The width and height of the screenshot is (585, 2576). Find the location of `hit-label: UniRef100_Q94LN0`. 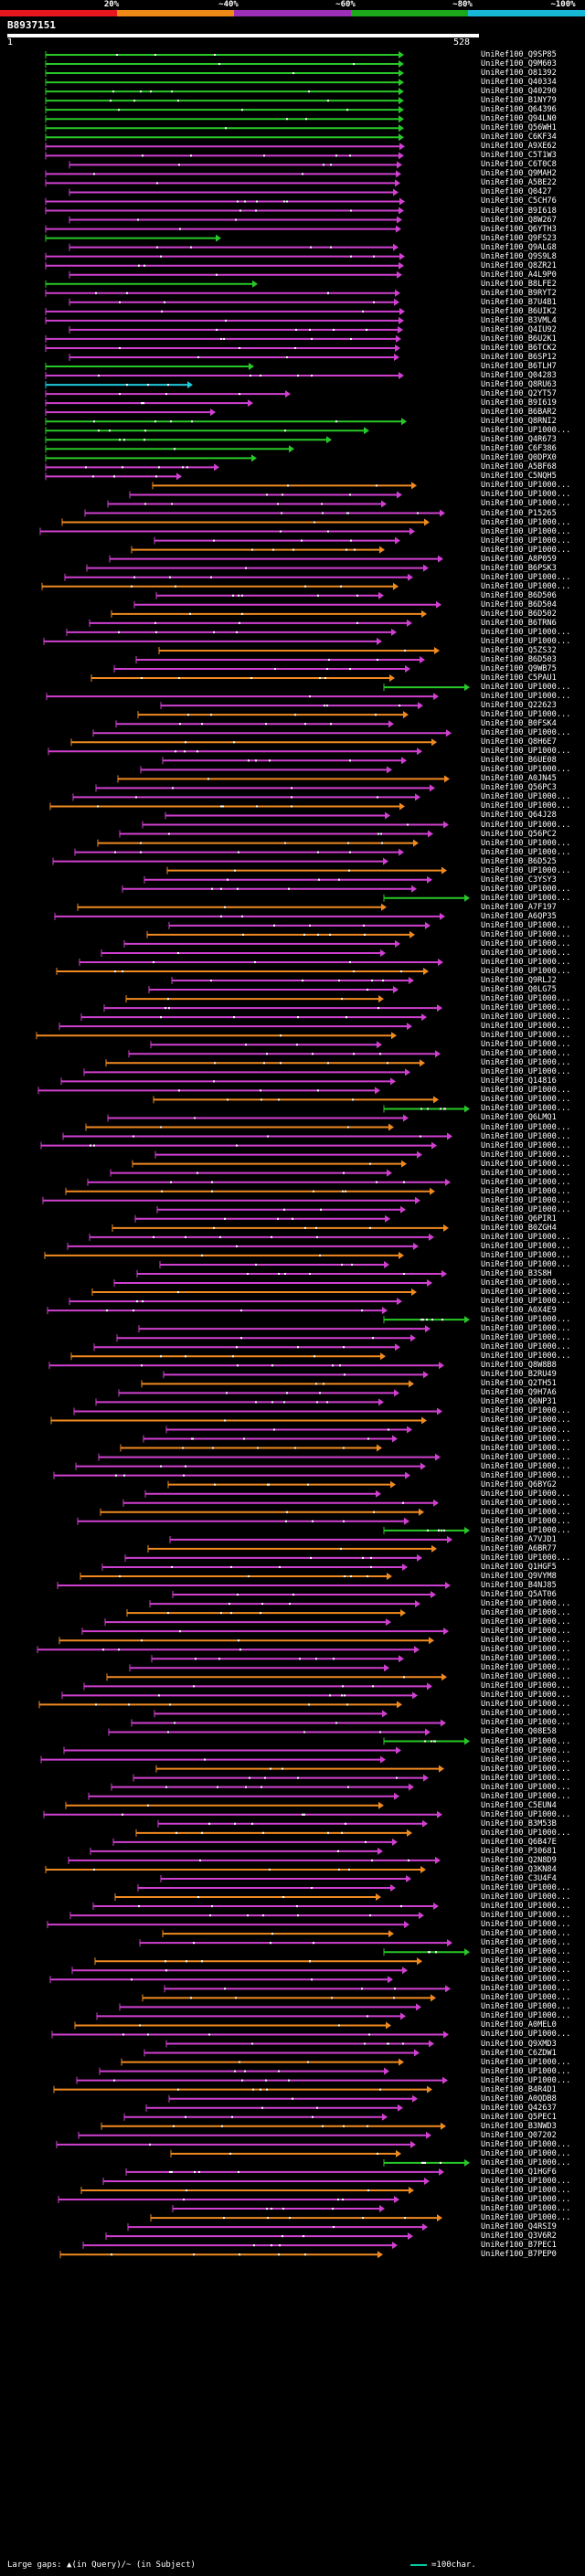

hit-label: UniRef100_Q94LN0 is located at coordinates (519, 119).